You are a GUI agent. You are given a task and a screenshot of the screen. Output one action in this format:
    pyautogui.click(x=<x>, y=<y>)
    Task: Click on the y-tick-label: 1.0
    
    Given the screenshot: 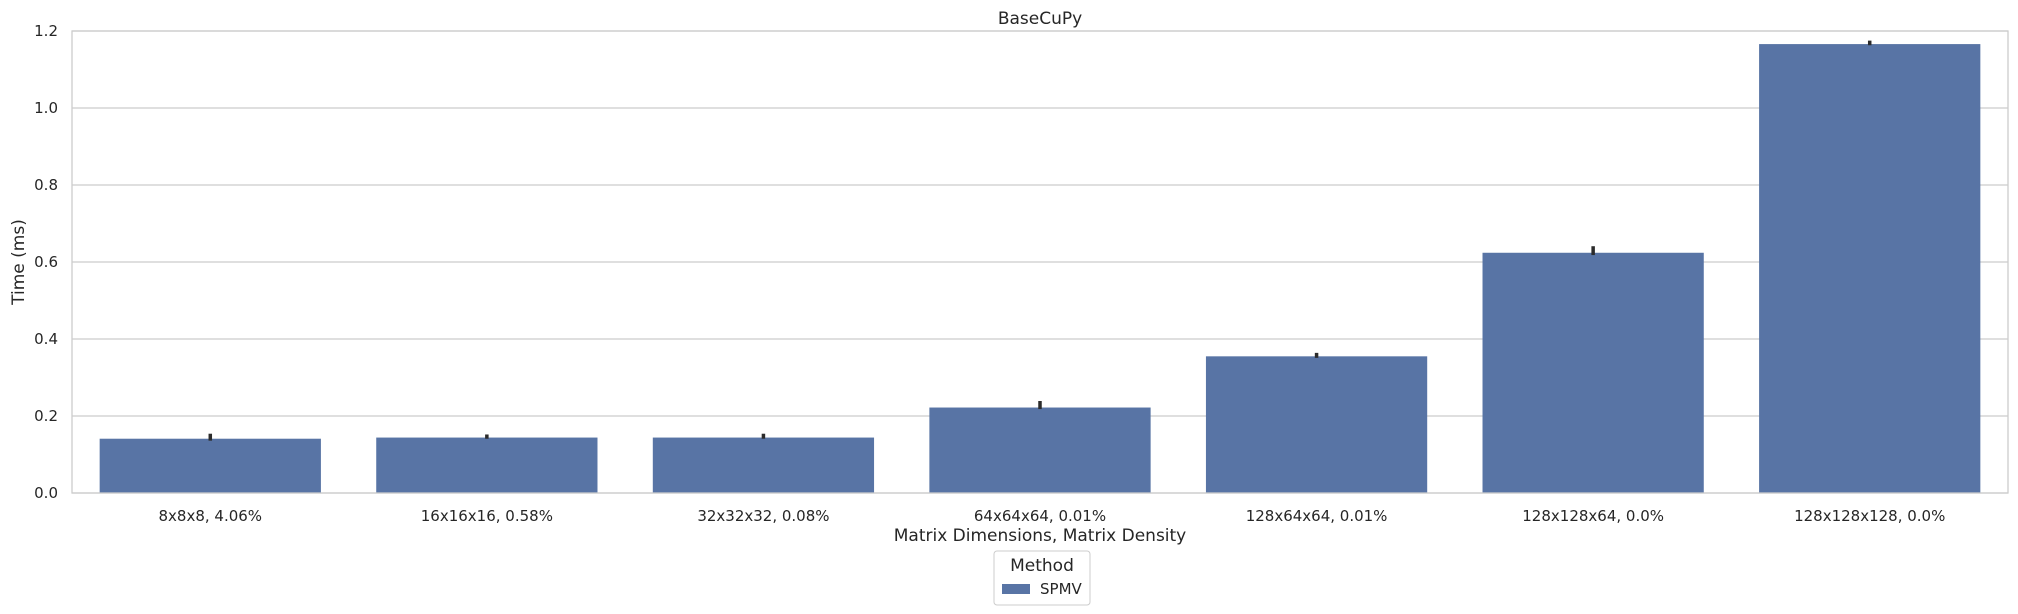 What is the action you would take?
    pyautogui.click(x=46, y=108)
    